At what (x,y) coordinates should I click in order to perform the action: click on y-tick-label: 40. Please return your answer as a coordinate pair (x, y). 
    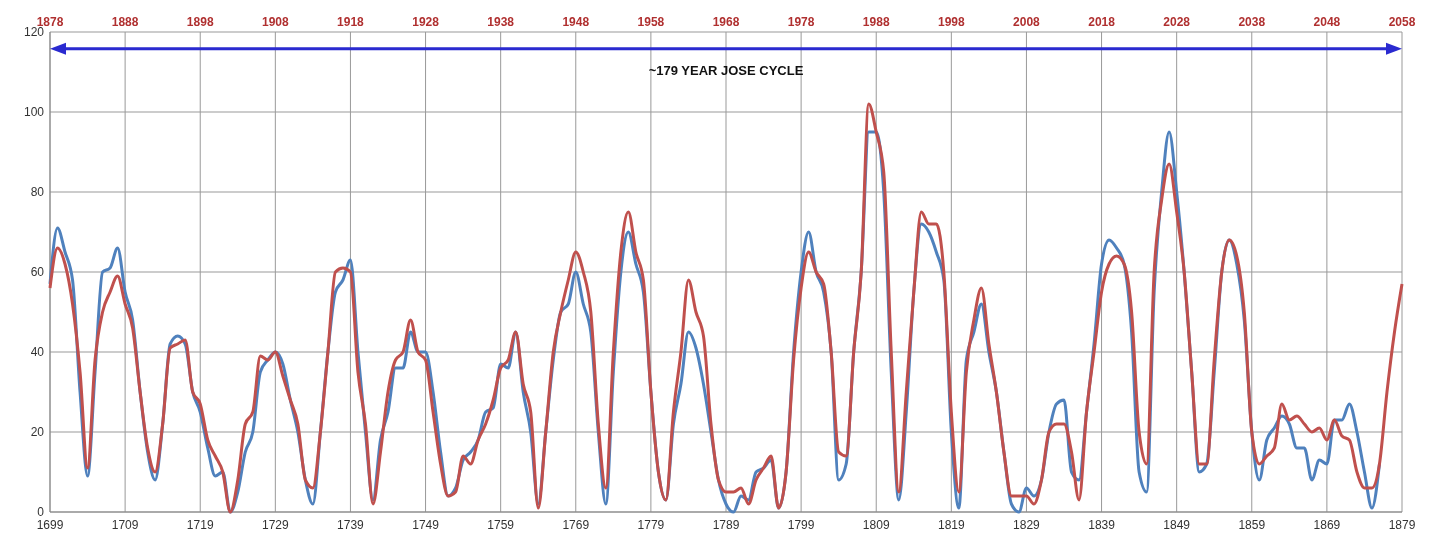
    Looking at the image, I should click on (37, 352).